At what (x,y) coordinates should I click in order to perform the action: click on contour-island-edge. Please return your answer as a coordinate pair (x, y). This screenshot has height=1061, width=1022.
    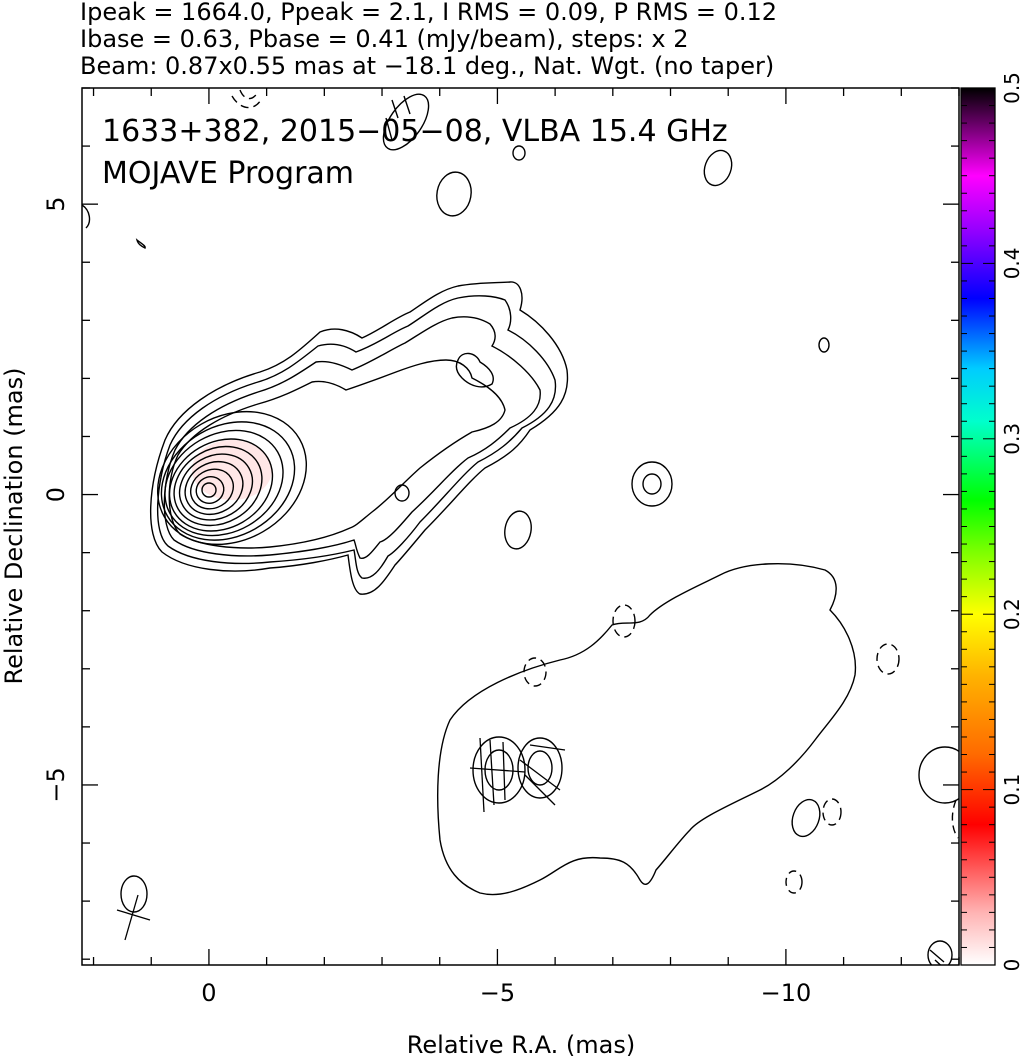
    Looking at the image, I should click on (86, 216).